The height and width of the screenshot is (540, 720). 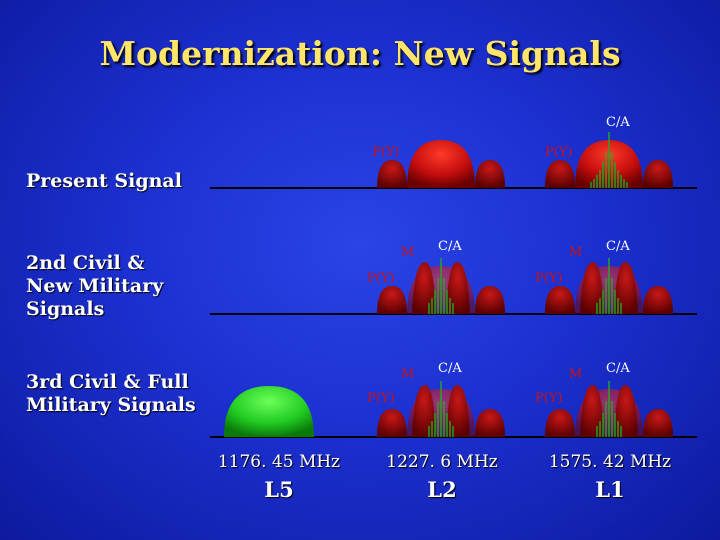 I want to click on frequency-l1: 1575. 42 MHz, so click(x=610, y=462).